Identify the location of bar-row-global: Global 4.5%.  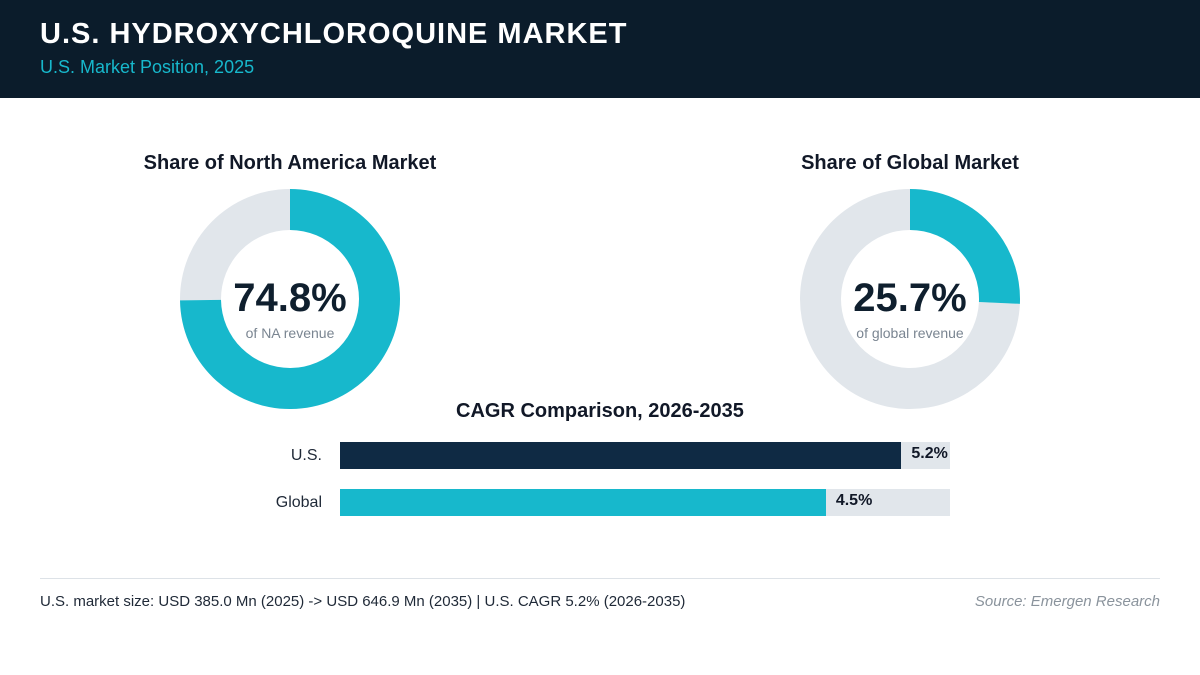
(600, 503).